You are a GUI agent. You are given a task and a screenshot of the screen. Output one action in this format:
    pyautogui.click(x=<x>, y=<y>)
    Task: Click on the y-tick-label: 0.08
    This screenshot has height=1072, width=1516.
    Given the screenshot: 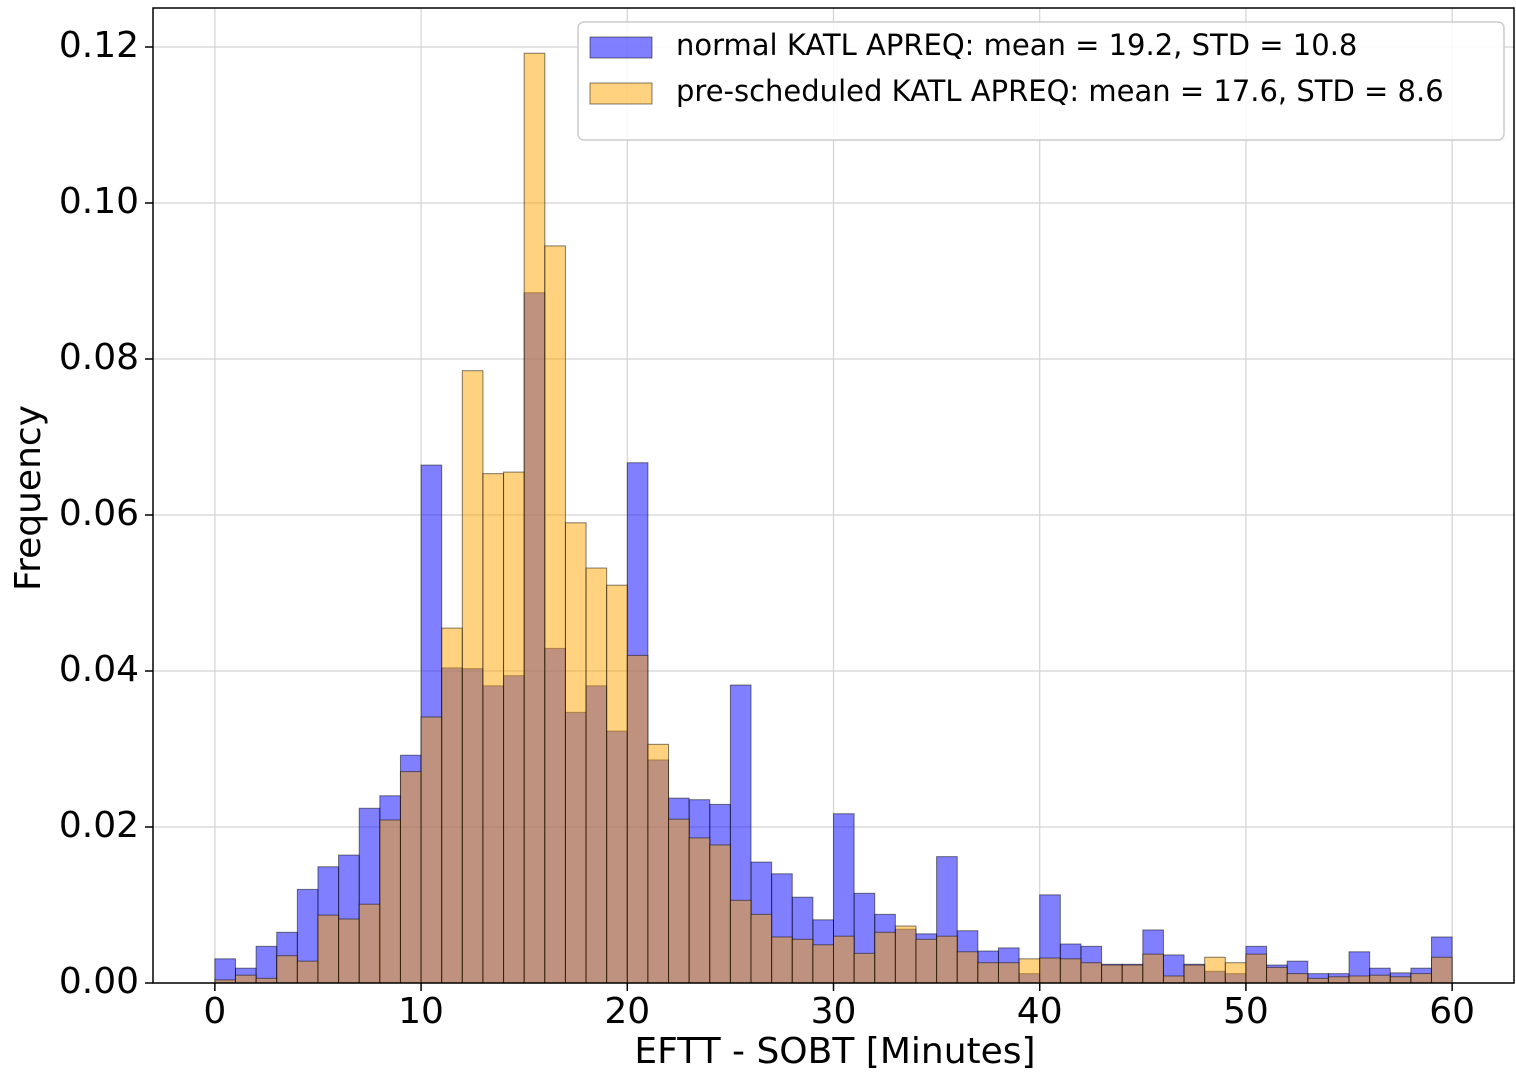 What is the action you would take?
    pyautogui.click(x=99, y=357)
    